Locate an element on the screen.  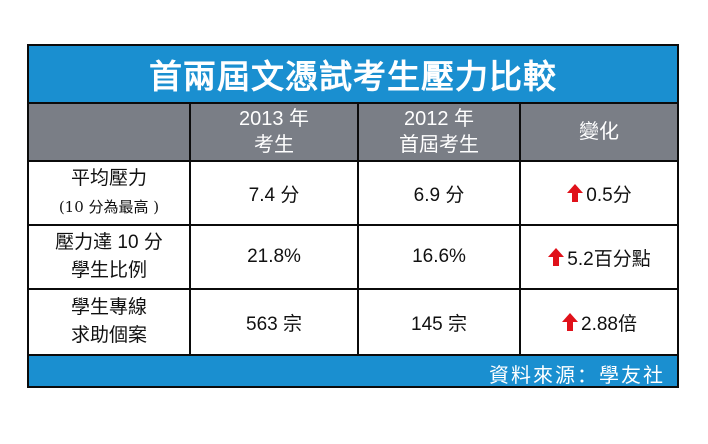
row-label: 學生專線 求助個案 is located at coordinates (109, 322).